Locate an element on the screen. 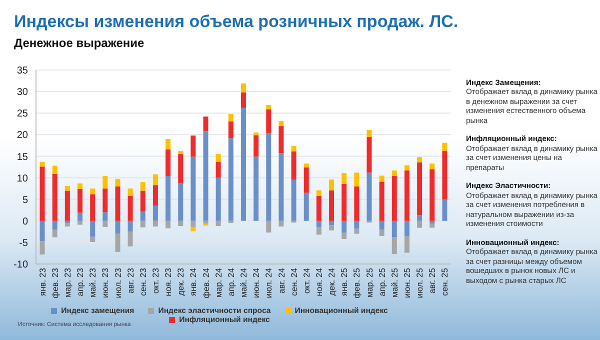  y-tick-label: 20 is located at coordinates (22, 136).